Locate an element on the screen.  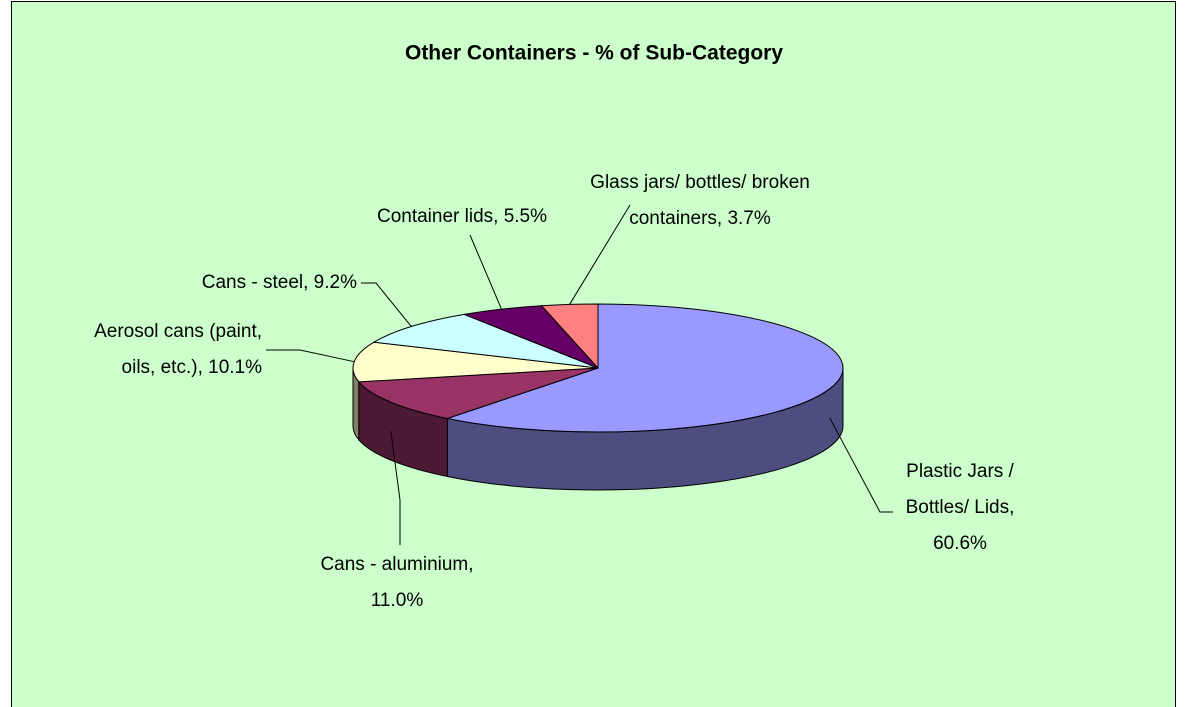
chart-title: Other Containers - % of Sub-Category is located at coordinates (594, 53).